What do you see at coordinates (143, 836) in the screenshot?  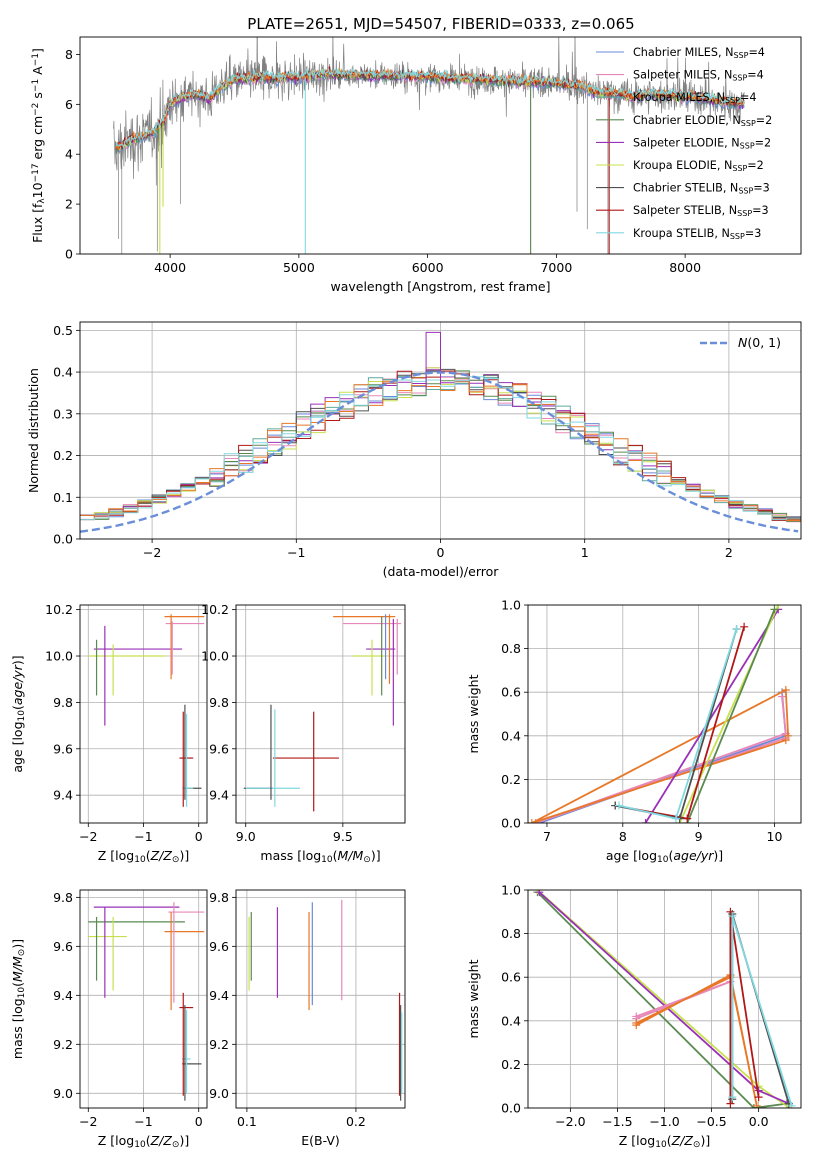 I see `x-tick-label: −1` at bounding box center [143, 836].